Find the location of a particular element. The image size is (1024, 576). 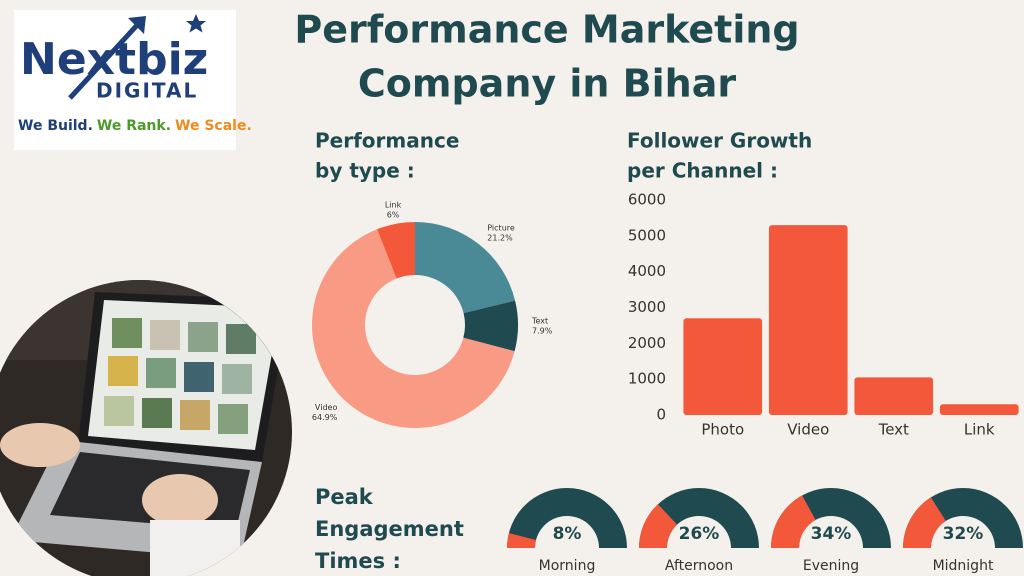

y-tick-label: 0 is located at coordinates (661, 415).